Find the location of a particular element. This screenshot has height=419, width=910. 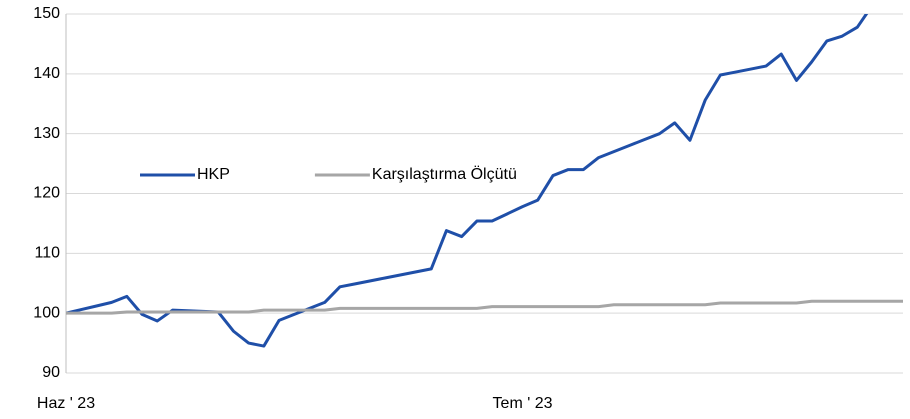

y-tick-label: 140 is located at coordinates (46, 73).